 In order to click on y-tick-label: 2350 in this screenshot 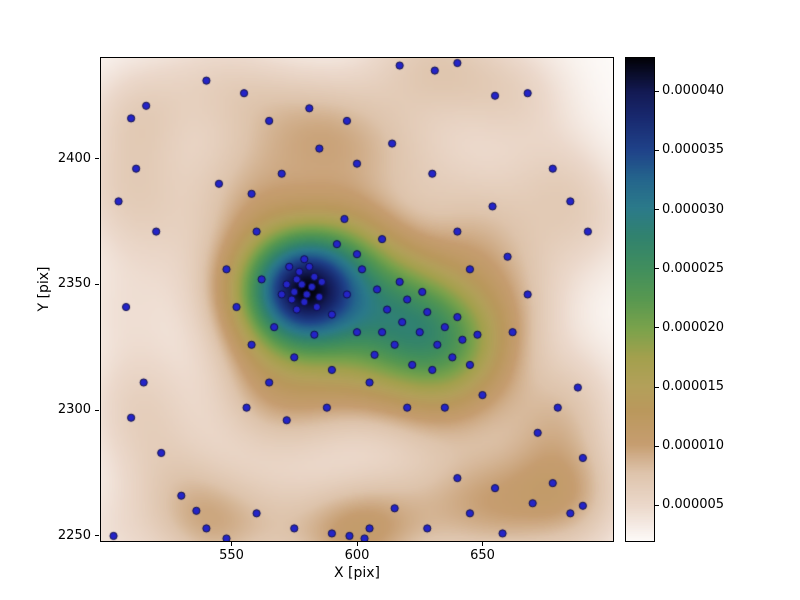, I will do `click(74, 284)`.